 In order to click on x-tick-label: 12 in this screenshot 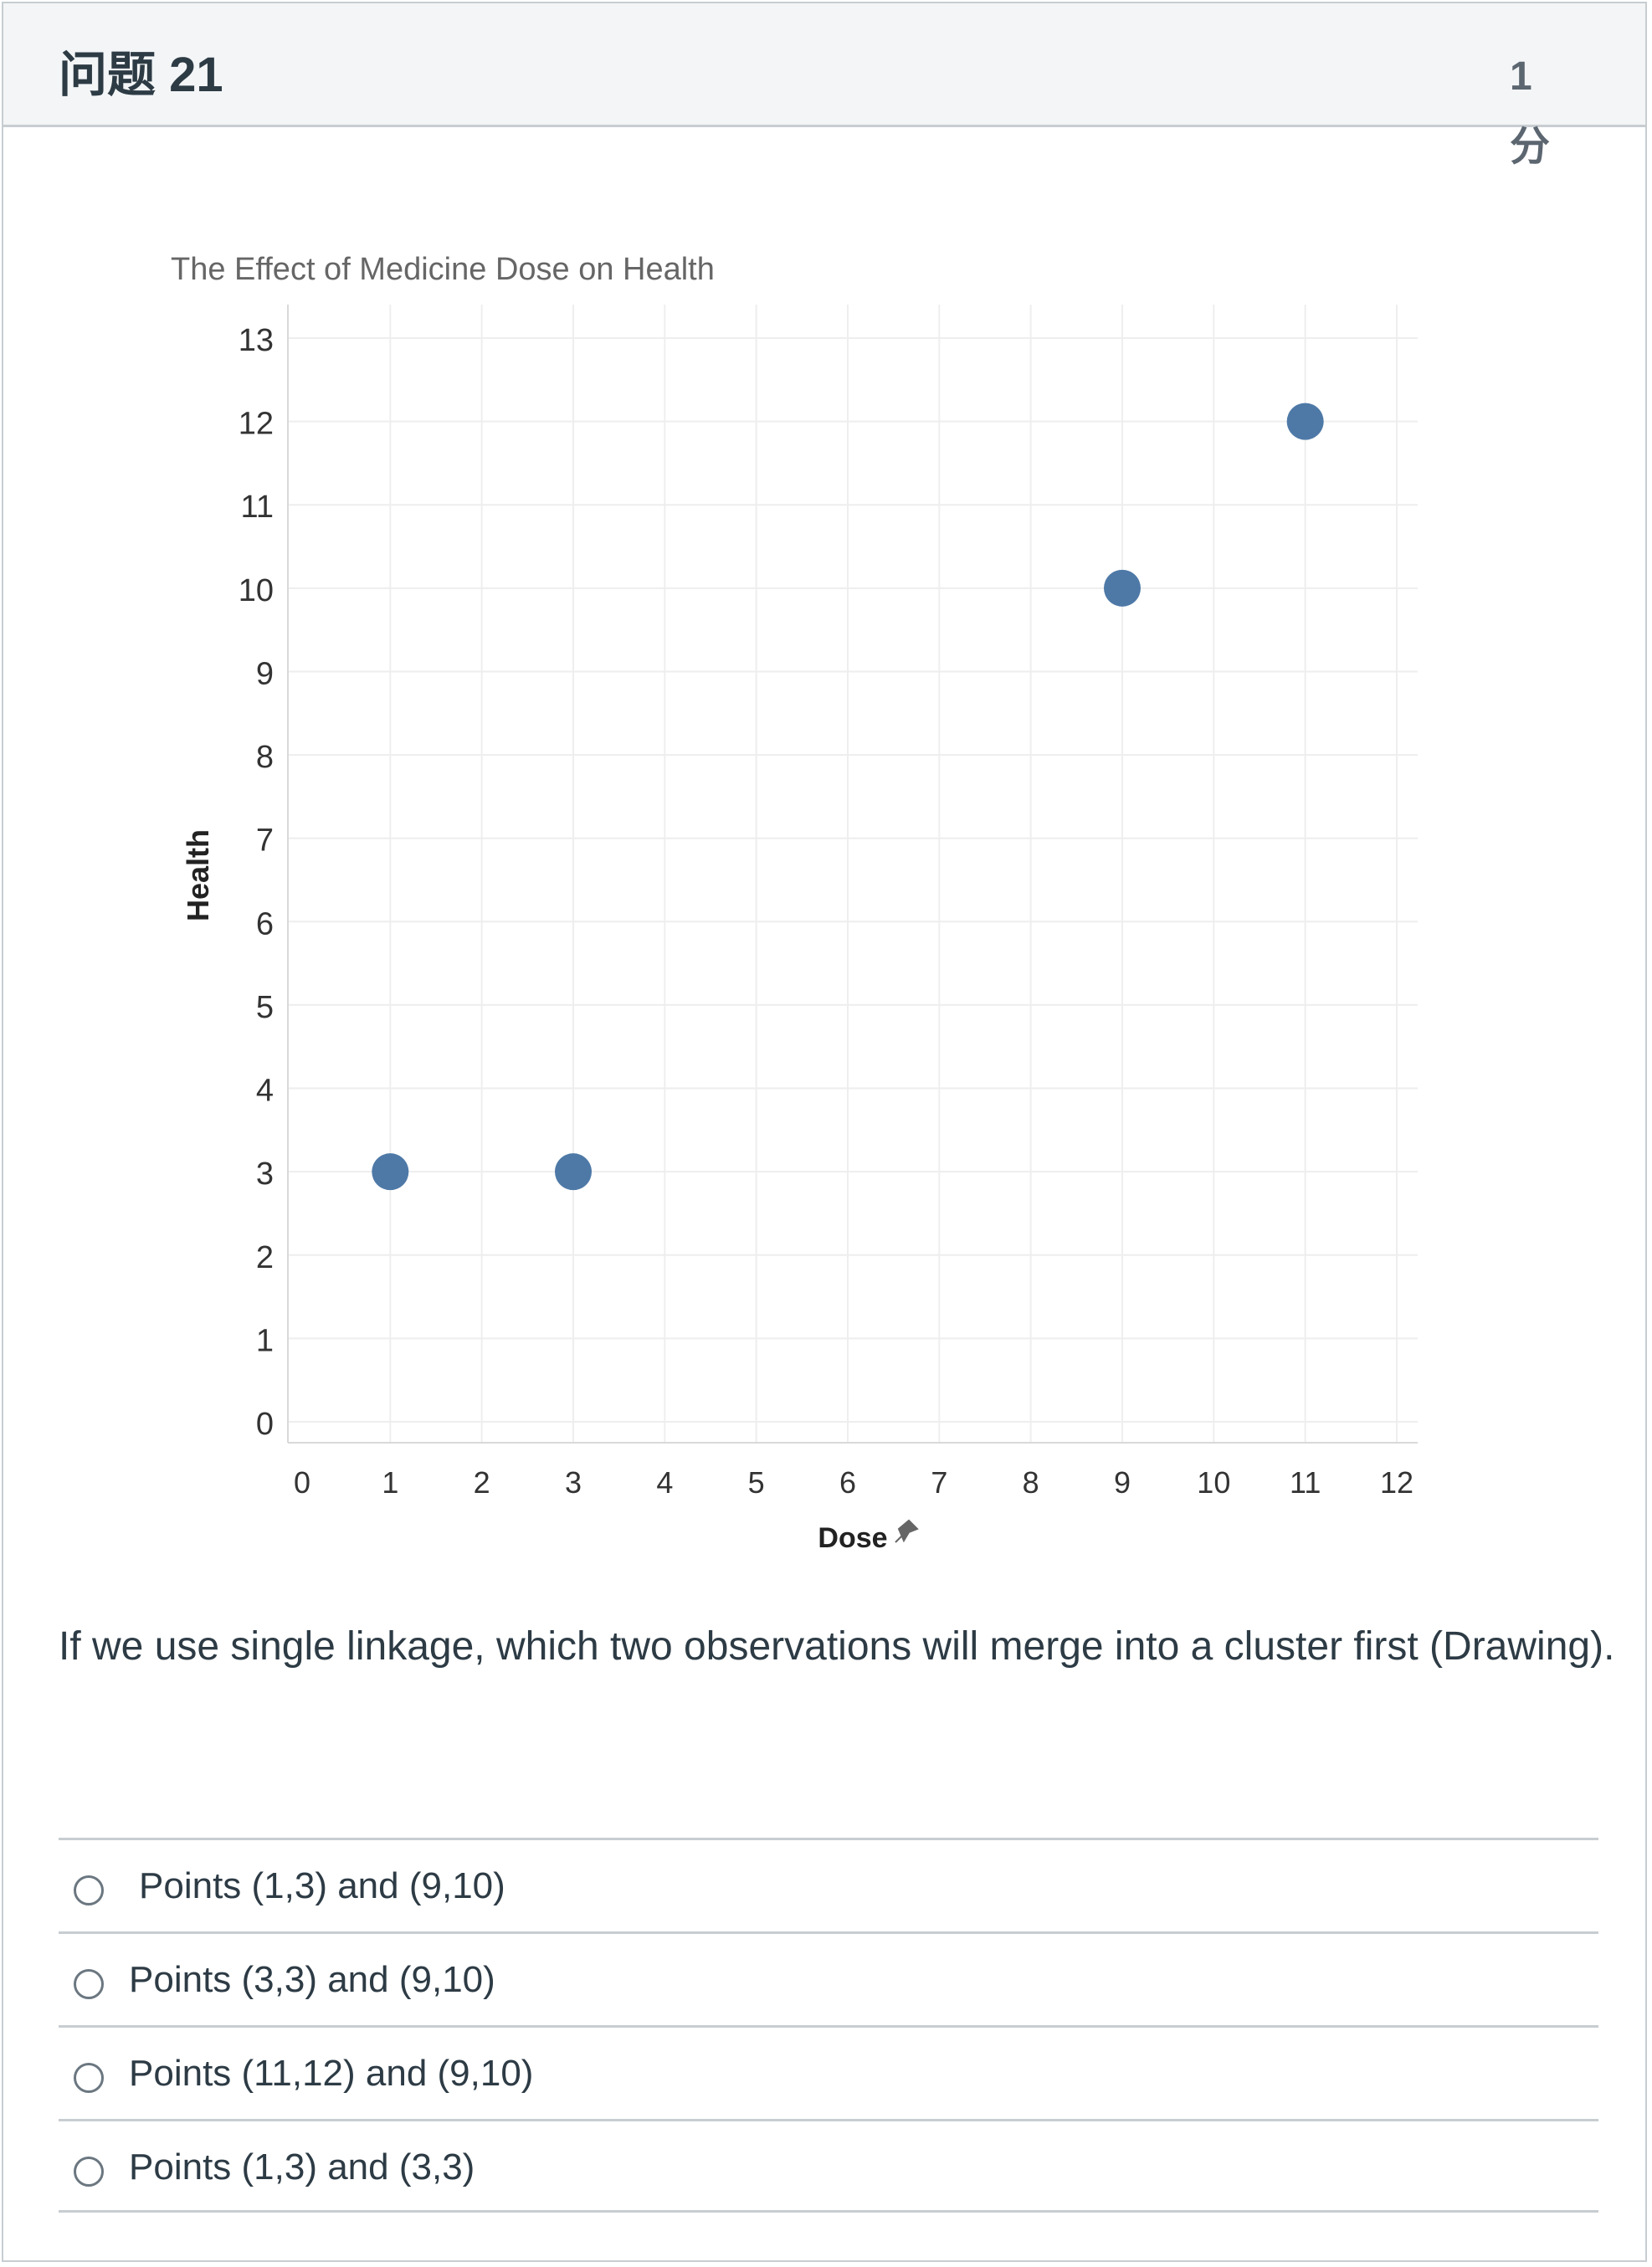, I will do `click(1396, 1482)`.